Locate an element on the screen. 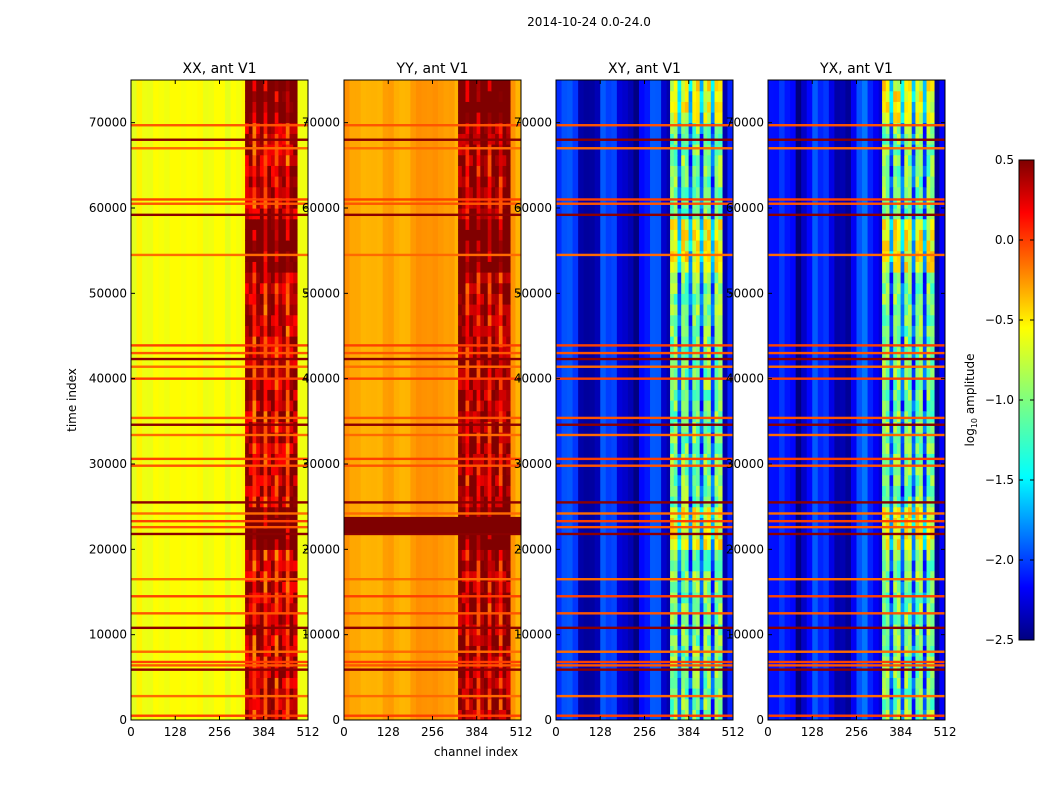 The image size is (1050, 800). panel-title: YX, ant V1 is located at coordinates (856, 69).